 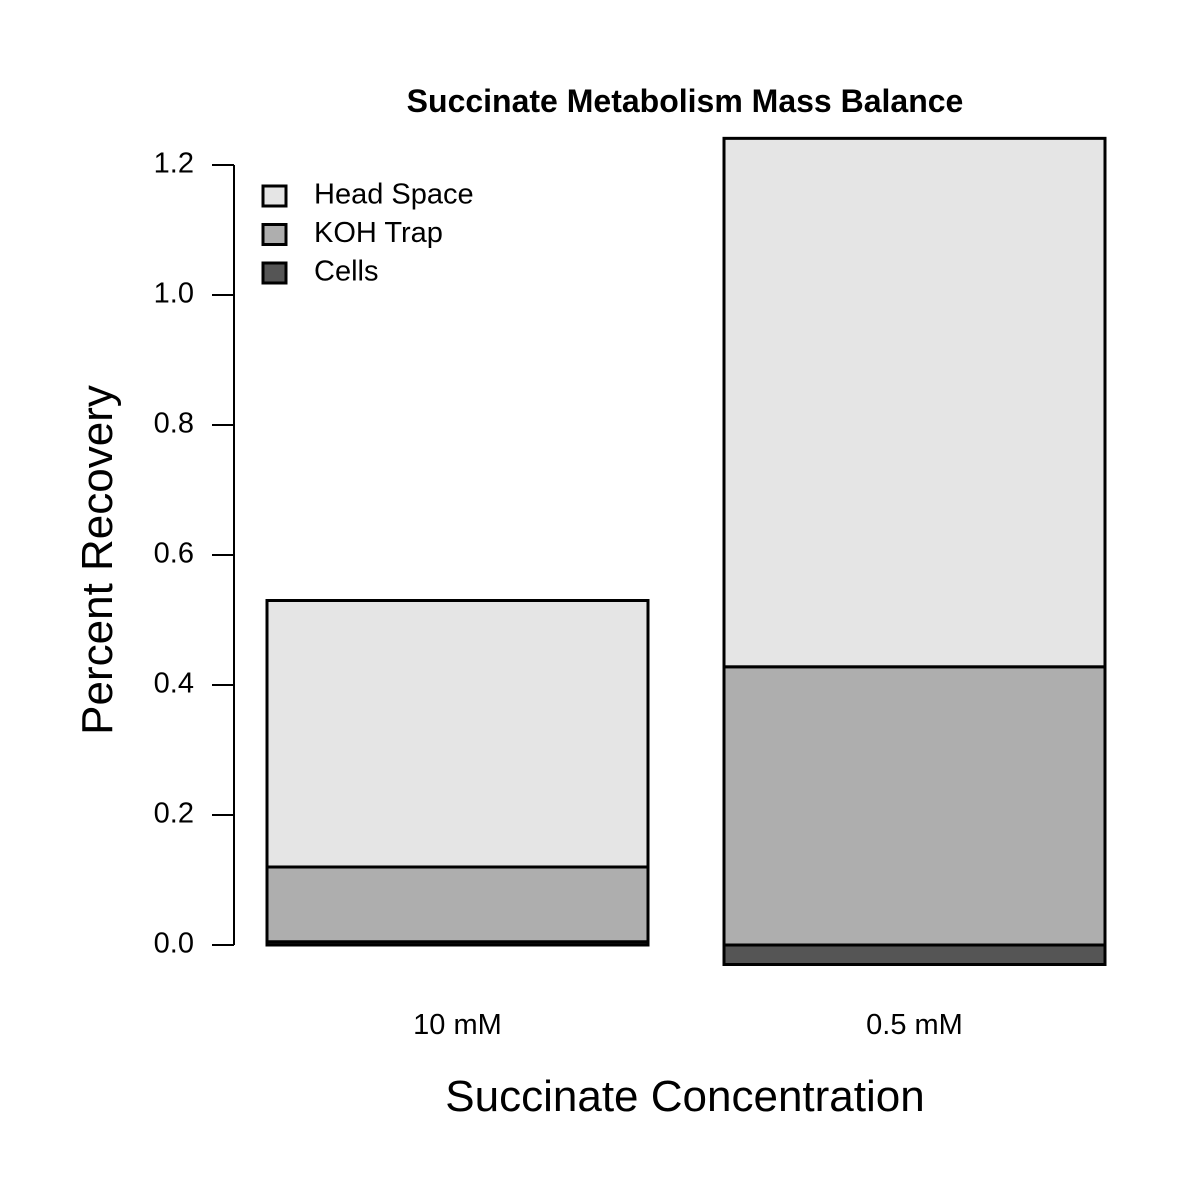 I want to click on x-tick-label: 0.5 mM, so click(x=914, y=1025).